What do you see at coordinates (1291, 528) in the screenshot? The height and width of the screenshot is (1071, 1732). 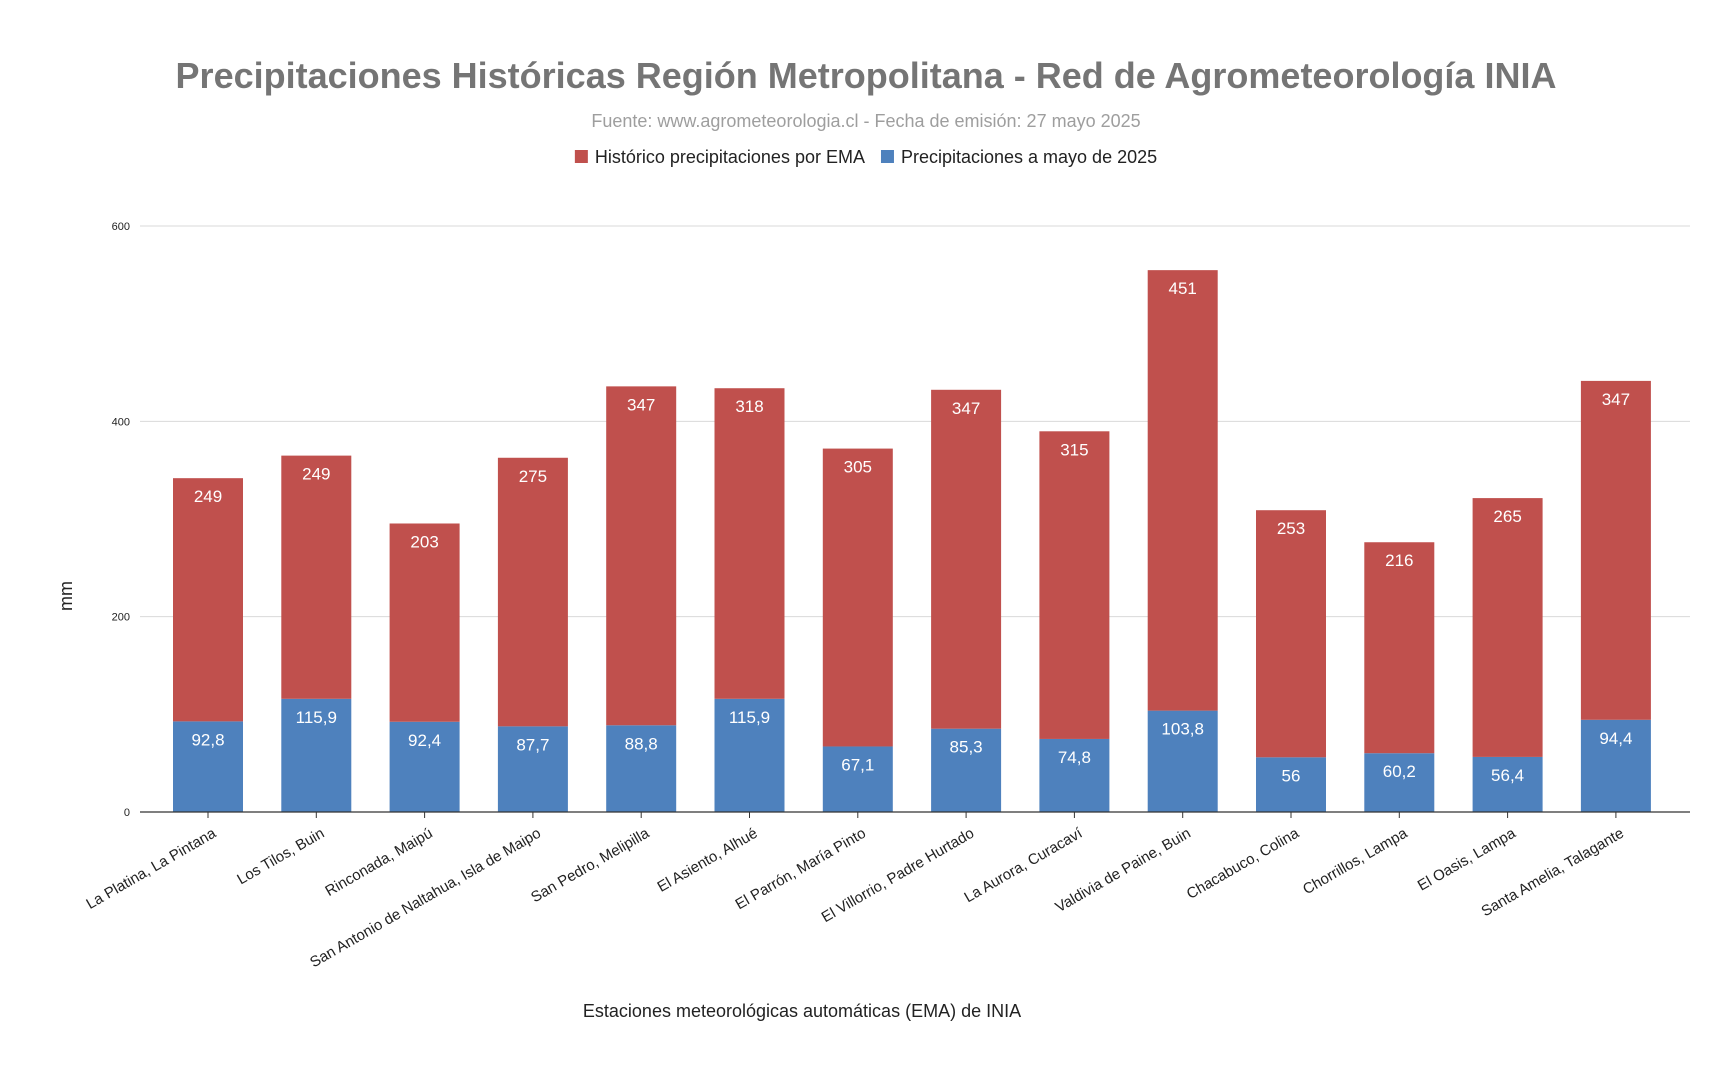 I see `data-label-historic: 253` at bounding box center [1291, 528].